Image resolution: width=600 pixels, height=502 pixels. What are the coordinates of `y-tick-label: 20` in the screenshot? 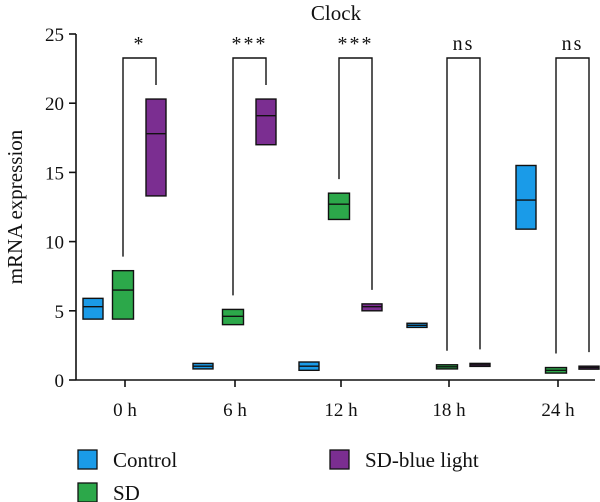 It's located at (54, 104).